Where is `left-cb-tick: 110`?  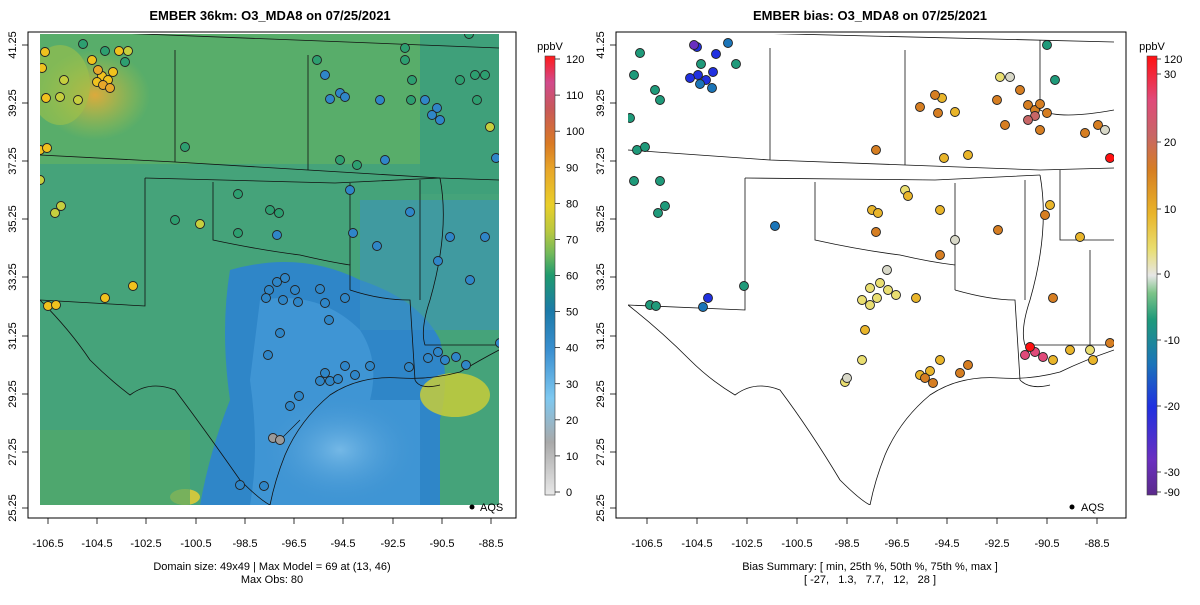
left-cb-tick: 110 is located at coordinates (575, 96).